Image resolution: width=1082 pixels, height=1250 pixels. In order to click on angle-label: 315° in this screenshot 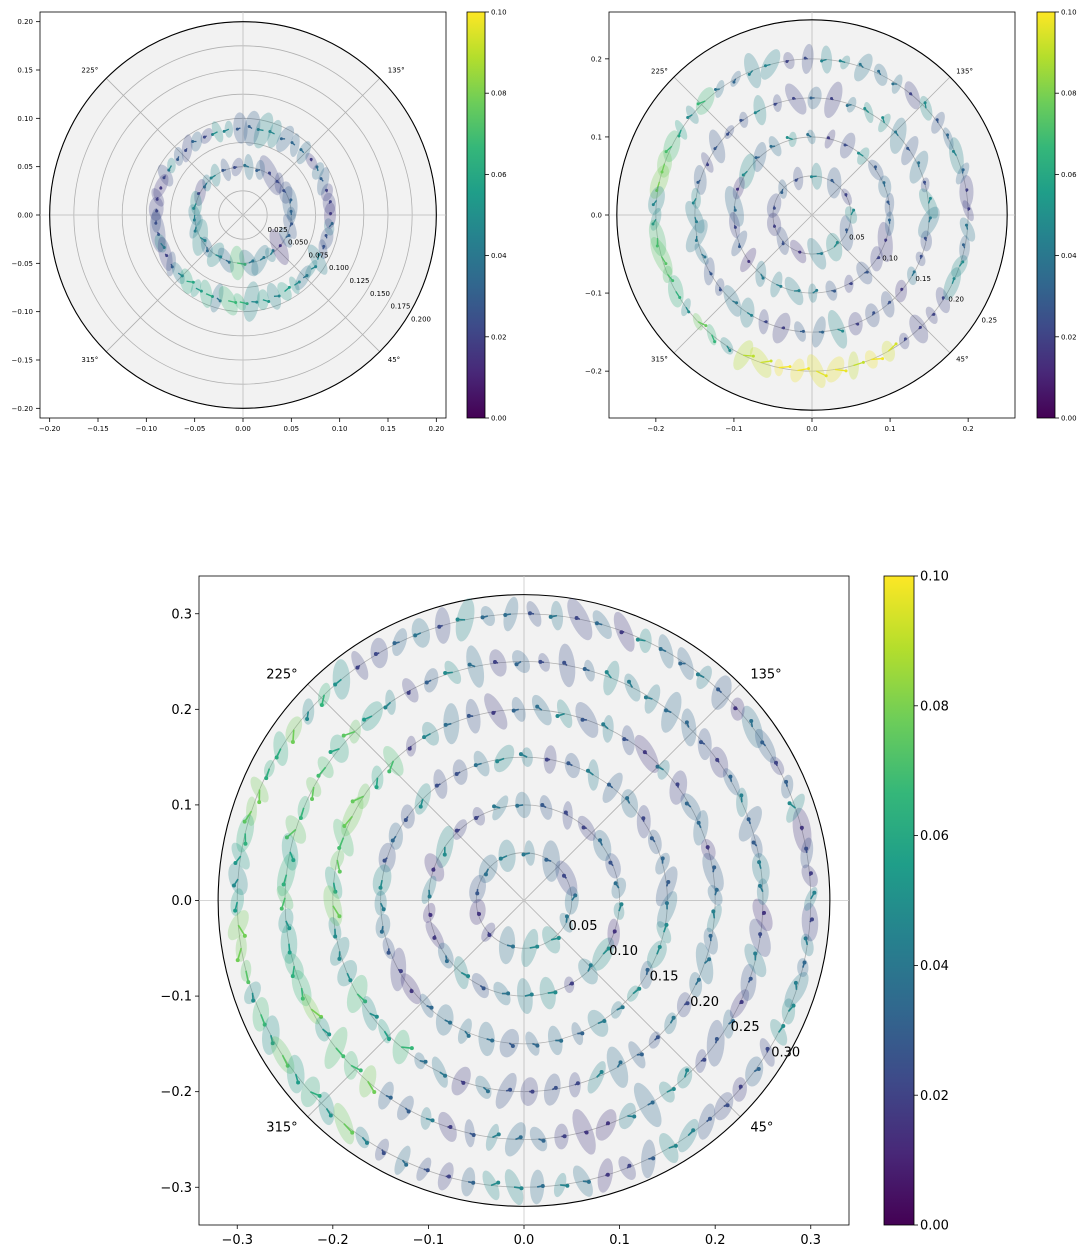, I will do `click(89, 360)`.